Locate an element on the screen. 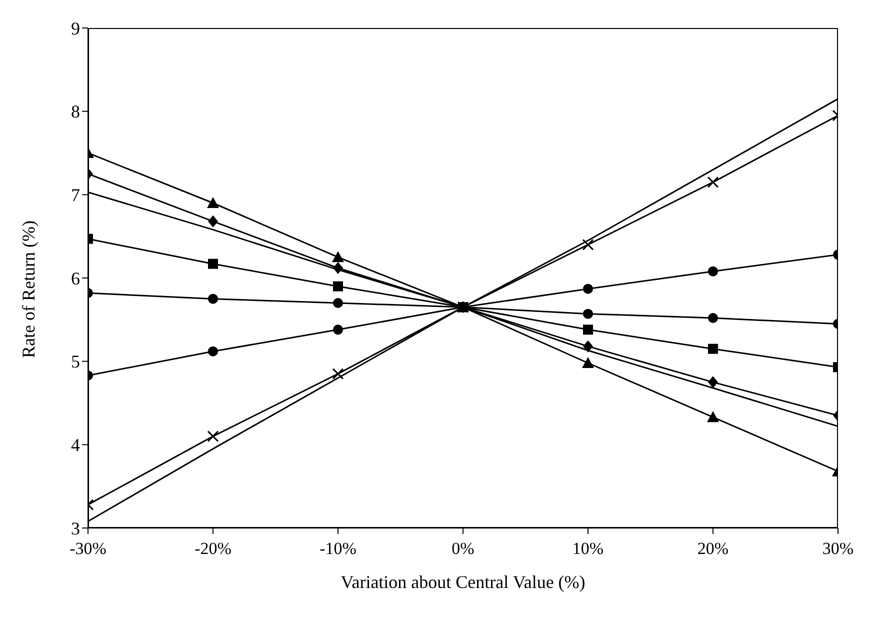 The height and width of the screenshot is (626, 884). x-tick-label: 10% is located at coordinates (588, 548).